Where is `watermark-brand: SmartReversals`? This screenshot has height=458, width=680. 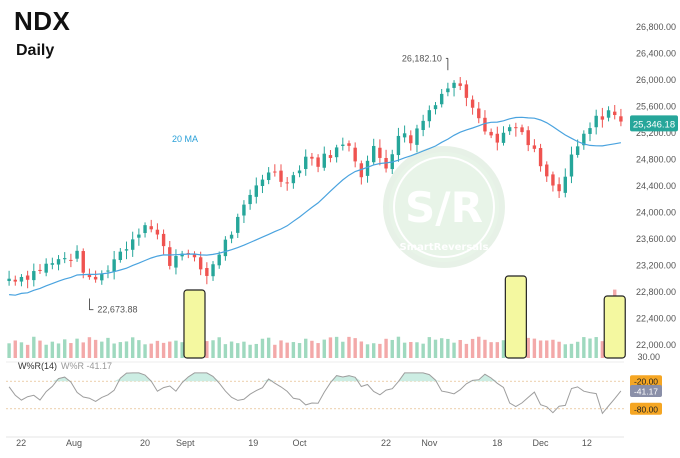
watermark-brand: SmartReversals is located at coordinates (444, 247).